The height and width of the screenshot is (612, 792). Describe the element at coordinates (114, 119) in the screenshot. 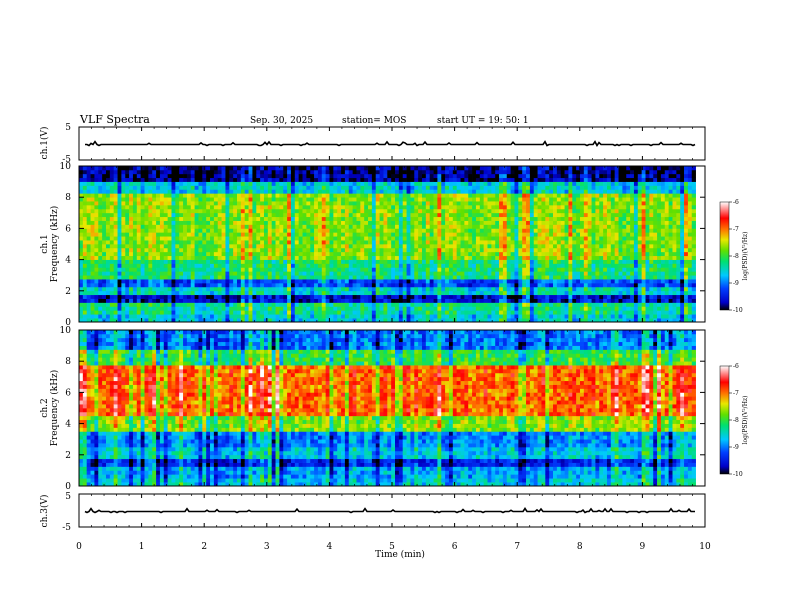

I see `figure-title: VLF Spectra` at that location.